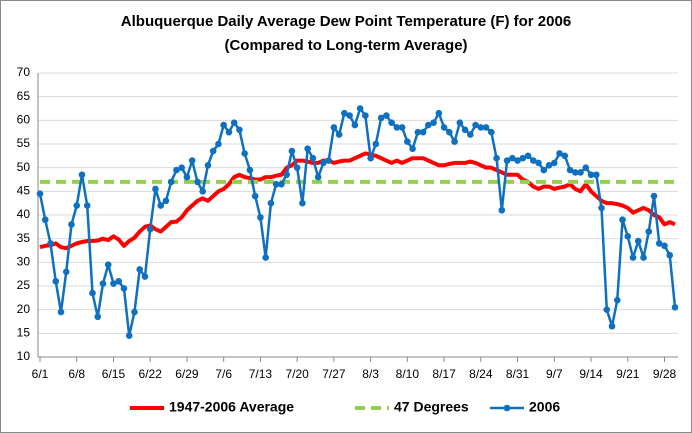 This screenshot has width=692, height=433. Describe the element at coordinates (665, 374) in the screenshot. I see `x-tick-label: 9/28` at that location.